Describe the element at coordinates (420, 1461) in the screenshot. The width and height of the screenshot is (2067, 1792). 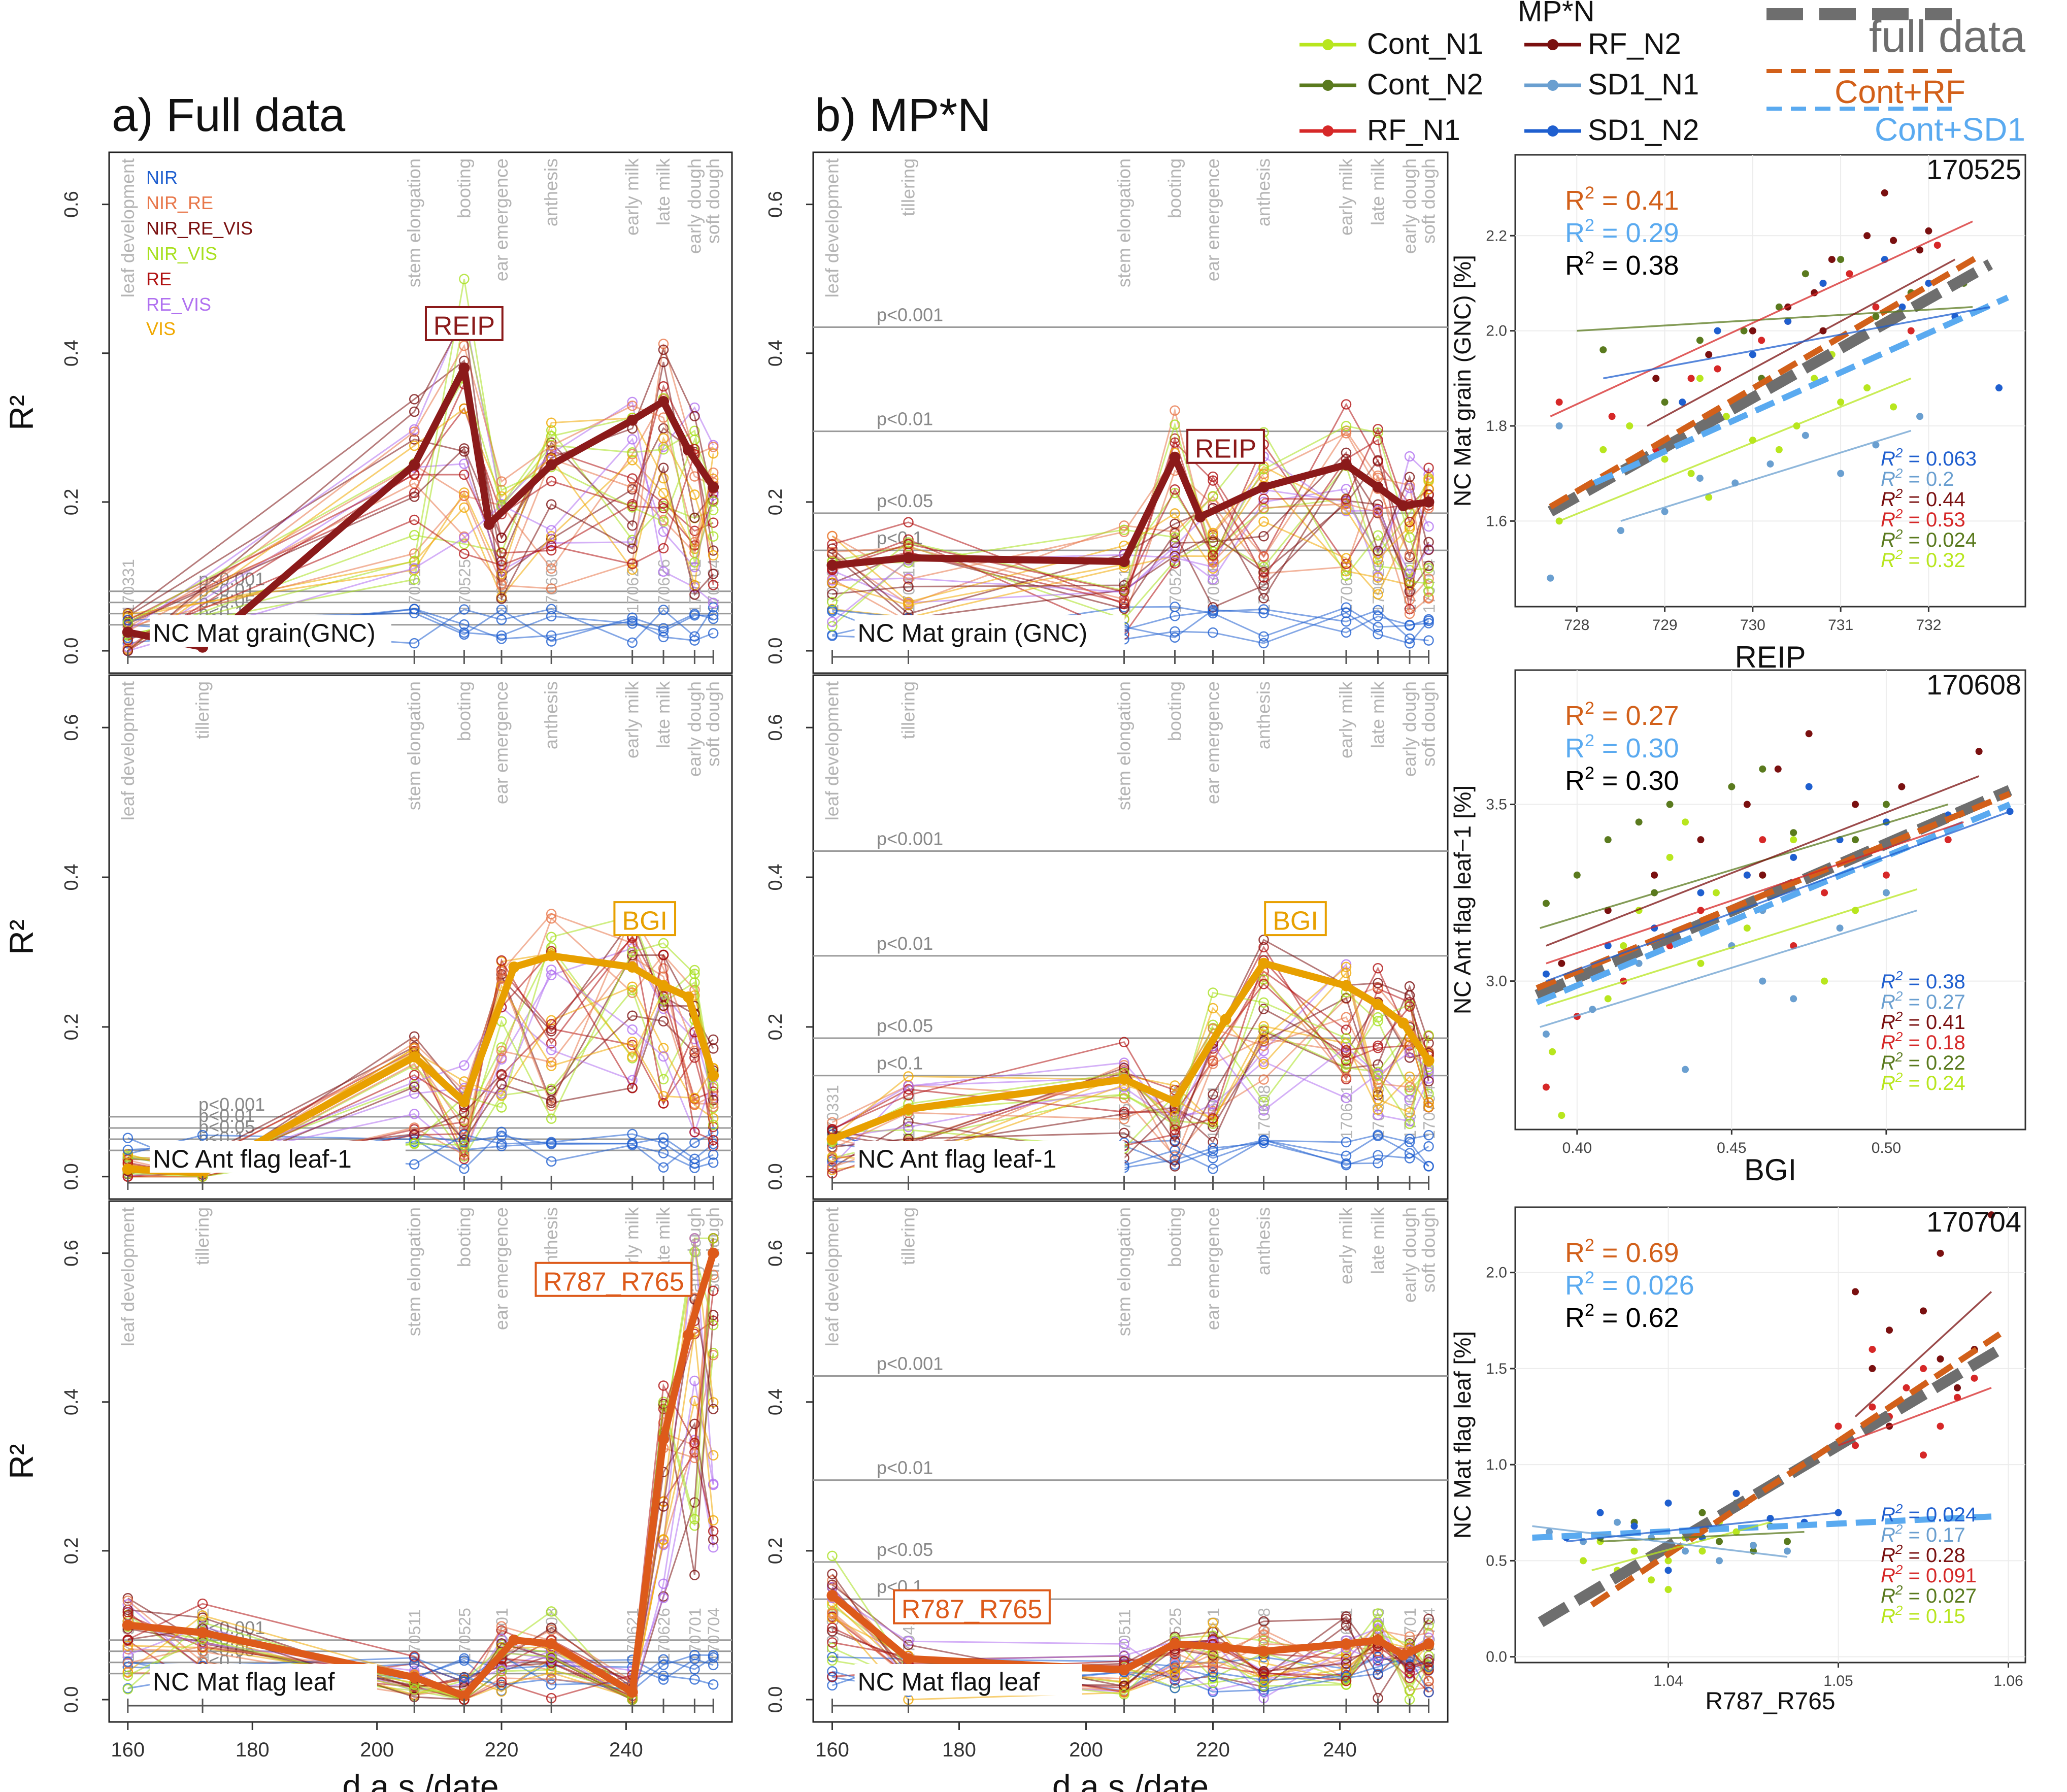
I see `plot-frame` at that location.